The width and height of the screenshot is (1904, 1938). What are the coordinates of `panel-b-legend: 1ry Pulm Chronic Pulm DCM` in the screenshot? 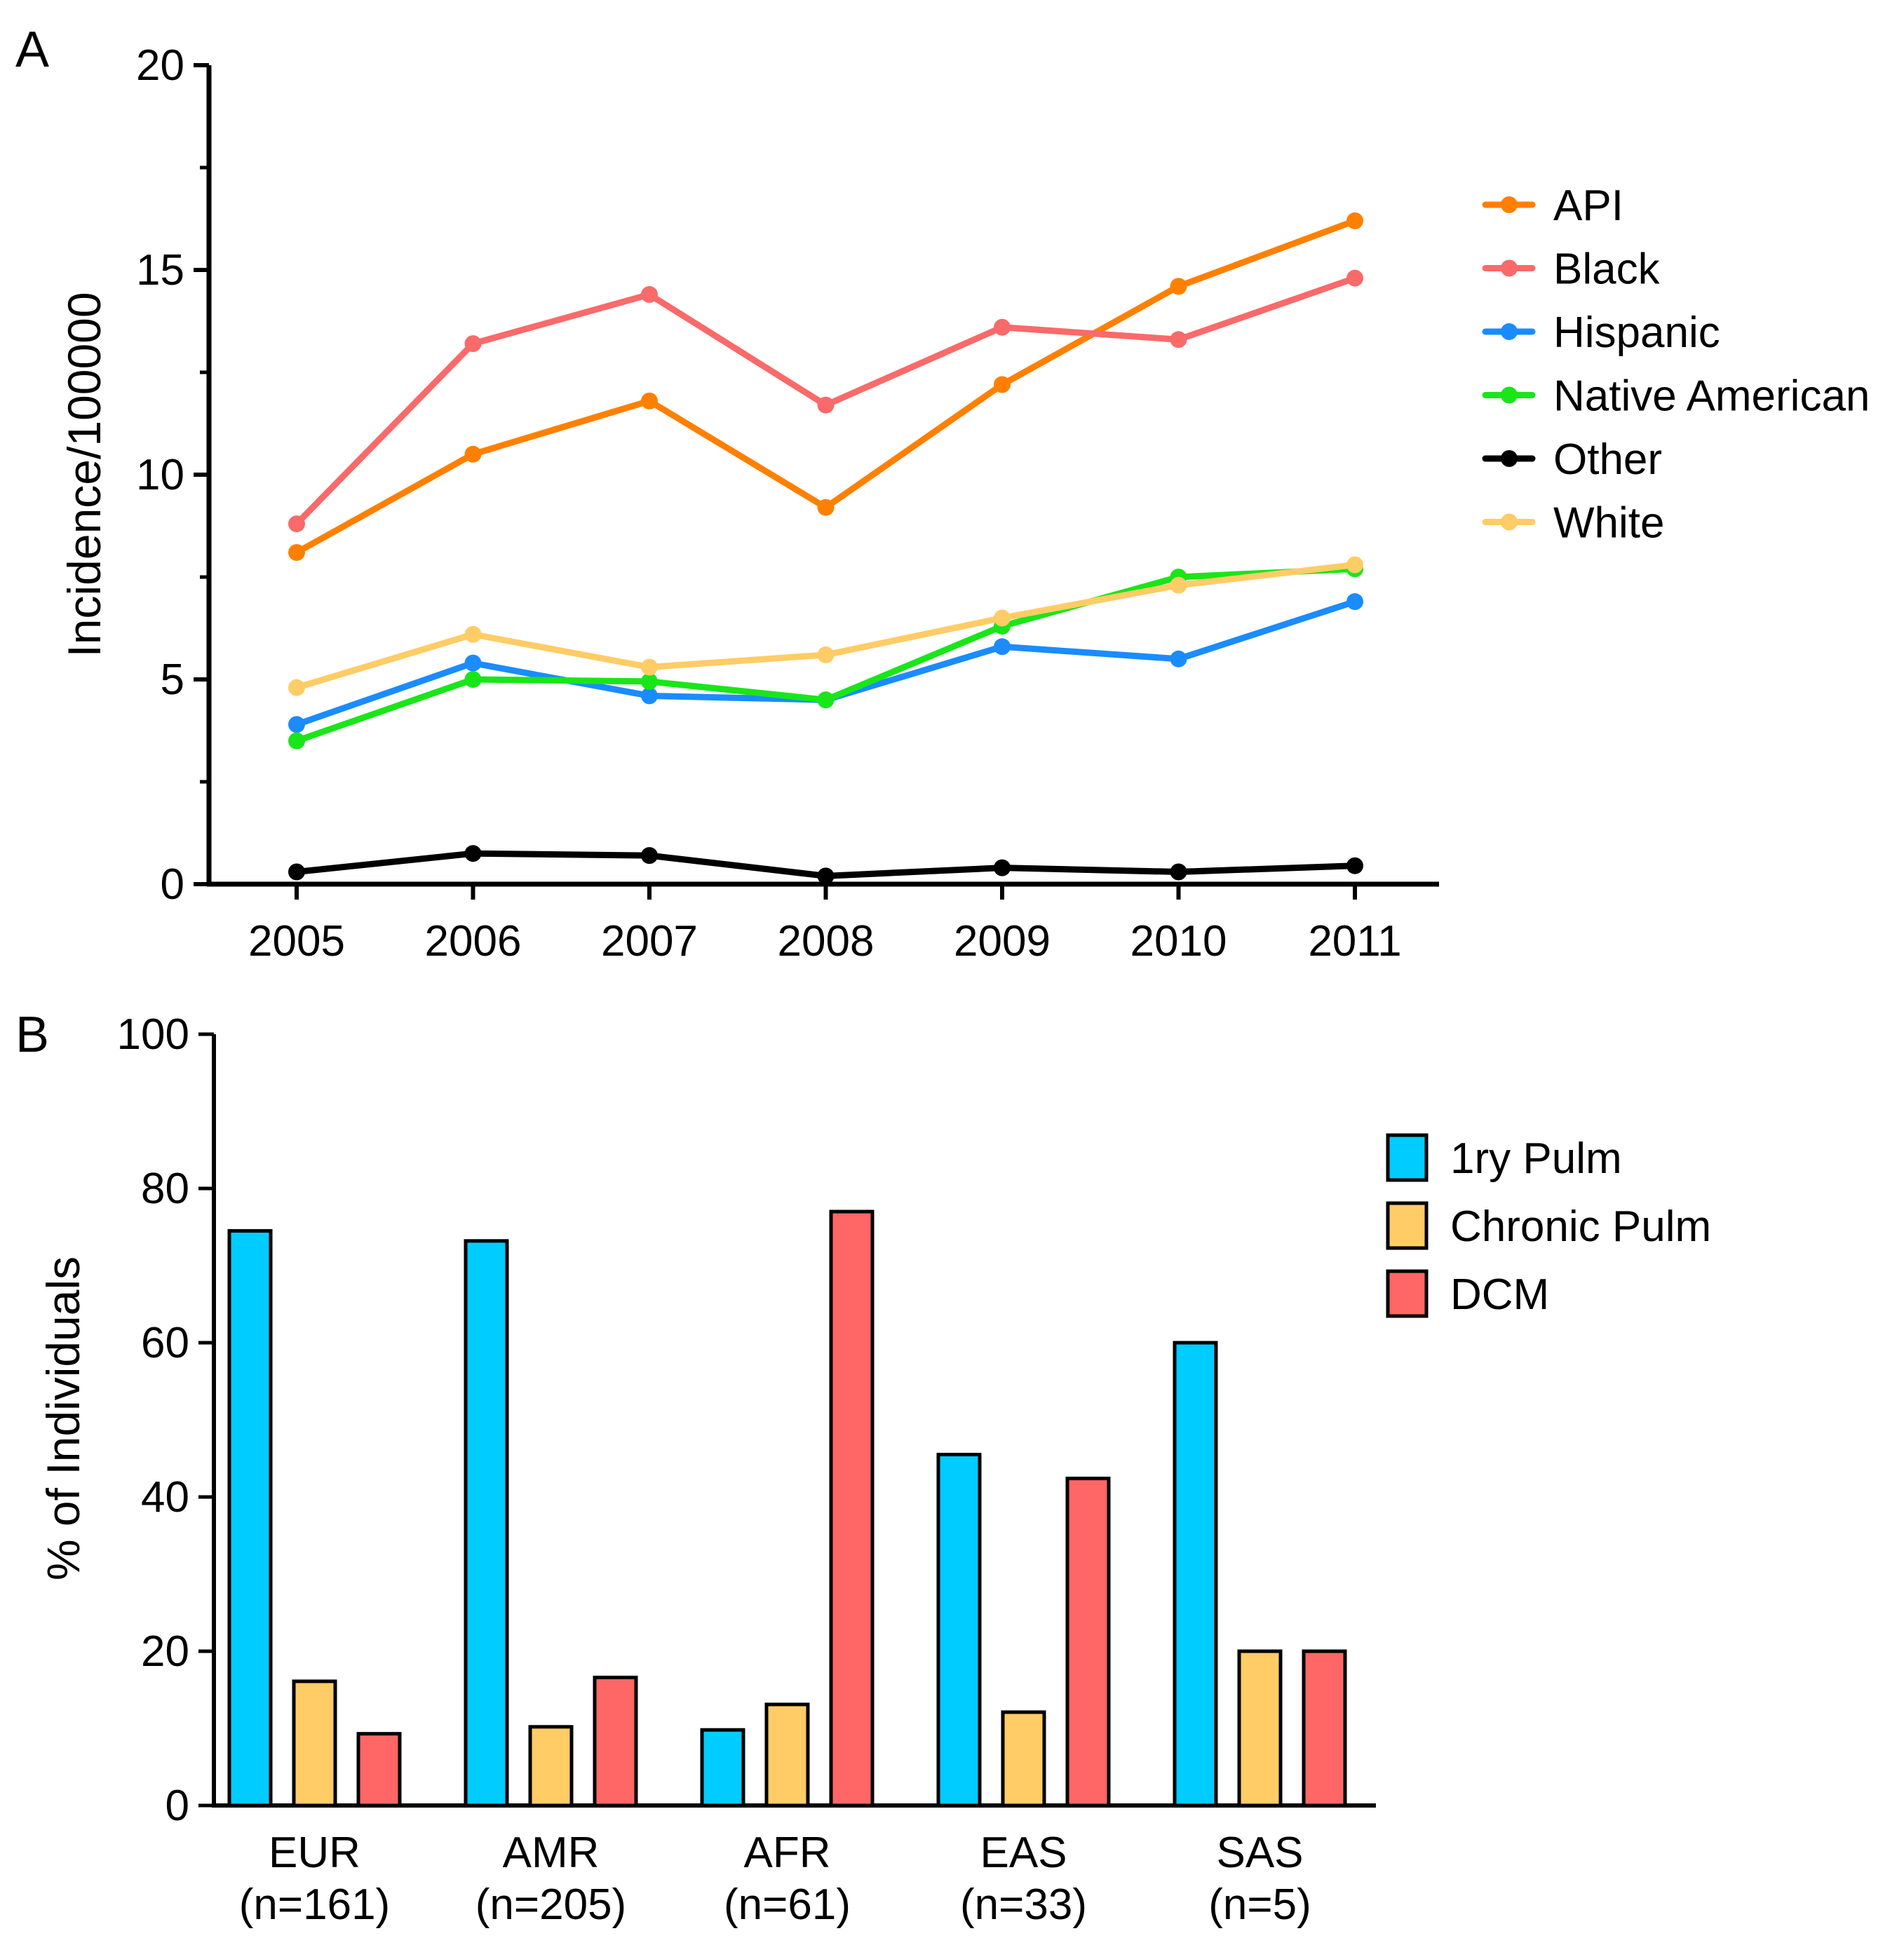 It's located at (1548, 1226).